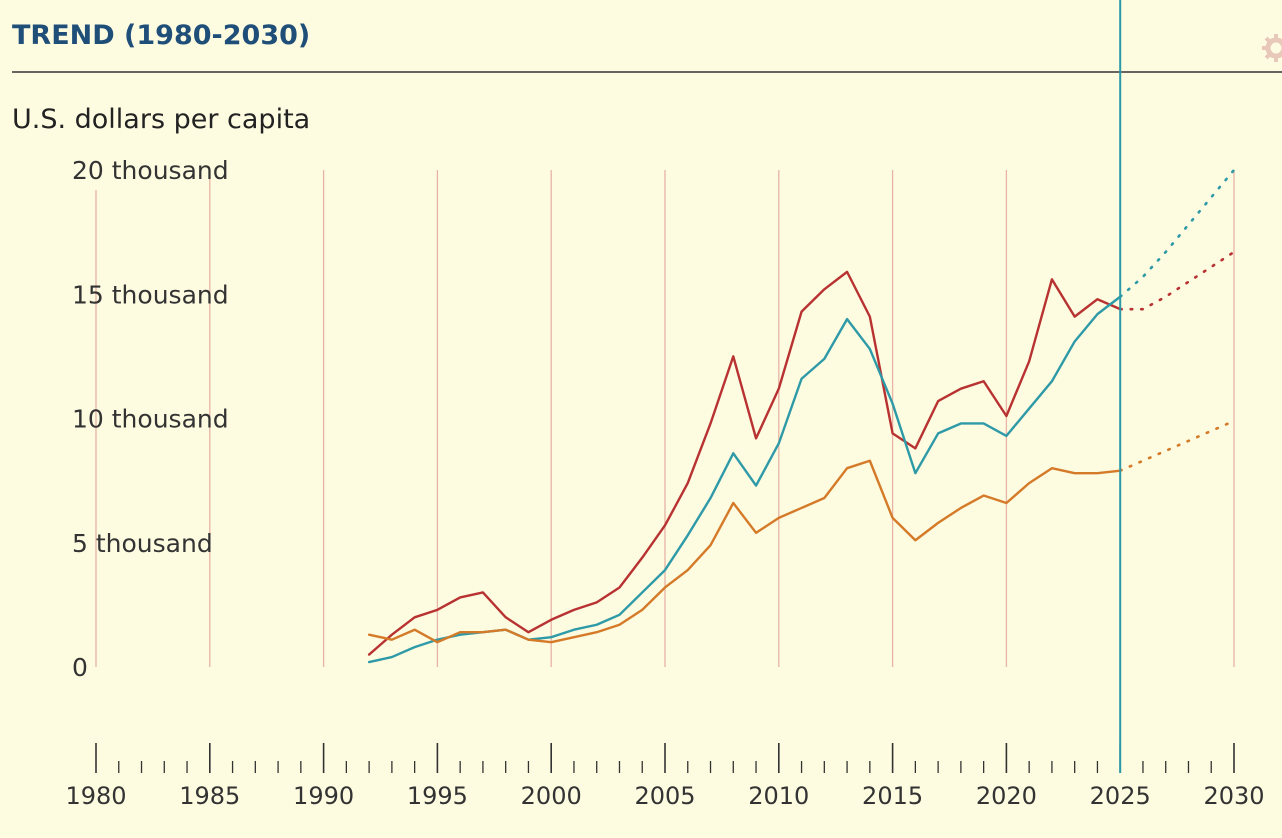 The height and width of the screenshot is (838, 1282). Describe the element at coordinates (161, 119) in the screenshot. I see `y-axis-label: U.S. dollars per capita` at that location.